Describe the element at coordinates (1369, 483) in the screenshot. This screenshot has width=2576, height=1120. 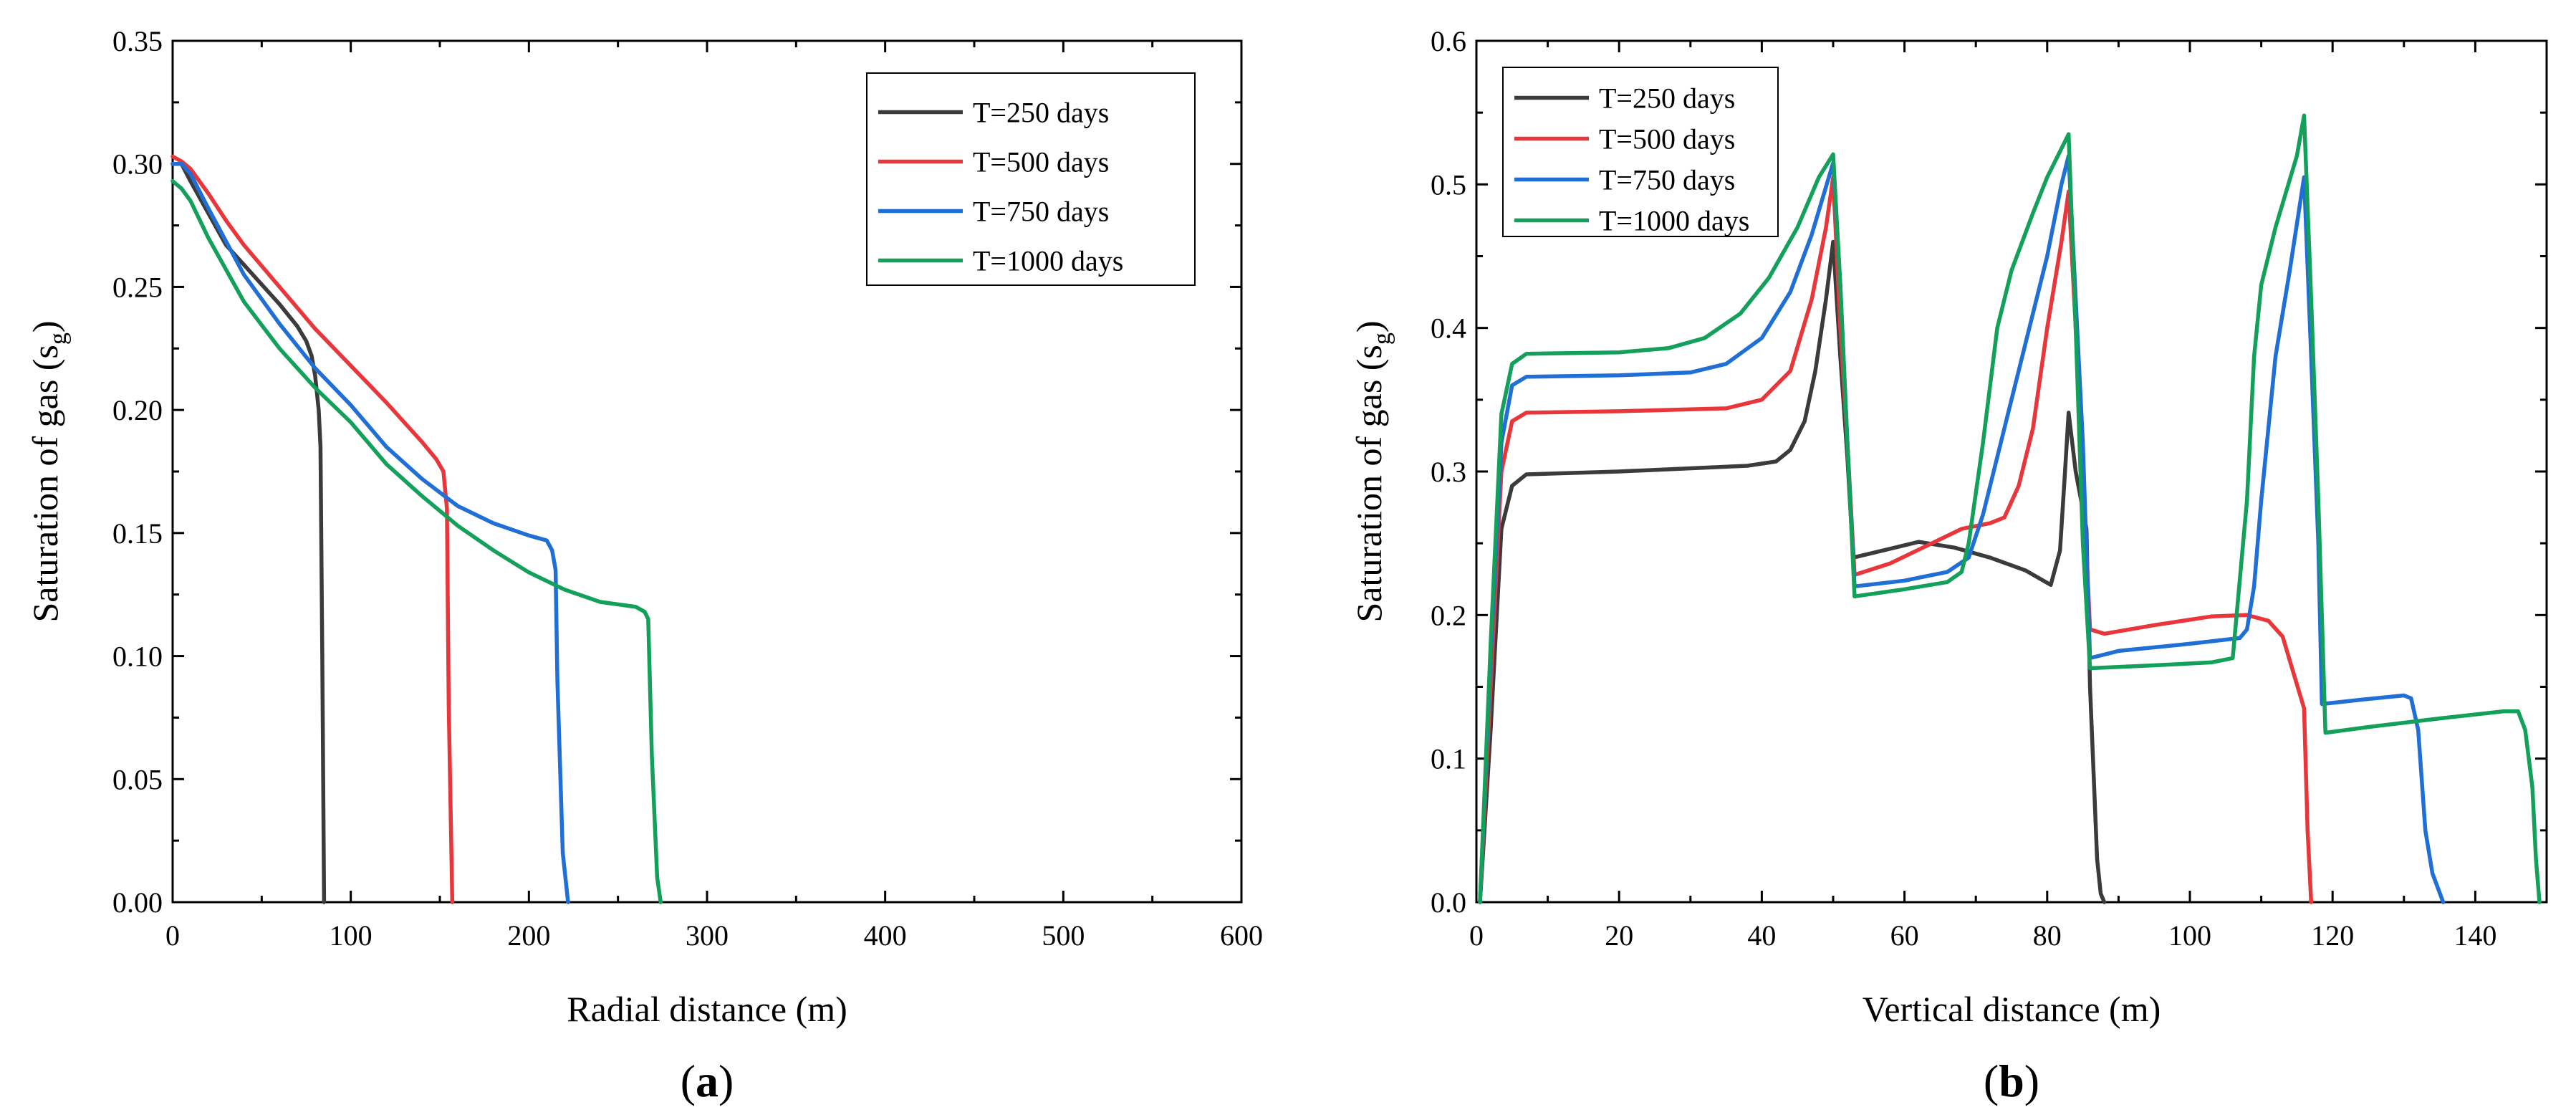
I see `chart-b-ylabel-main: Saturation of gas (s` at that location.